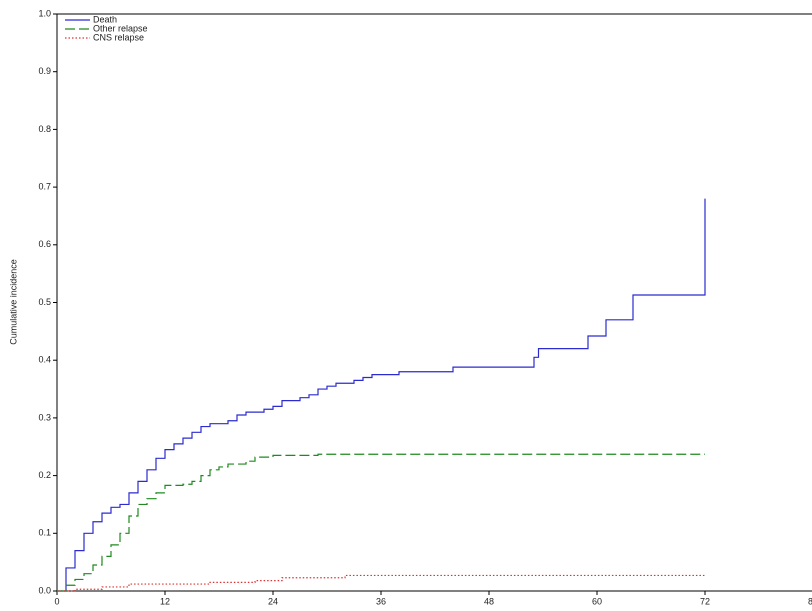 The height and width of the screenshot is (611, 812). I want to click on y-tick-label: 0.8, so click(44, 129).